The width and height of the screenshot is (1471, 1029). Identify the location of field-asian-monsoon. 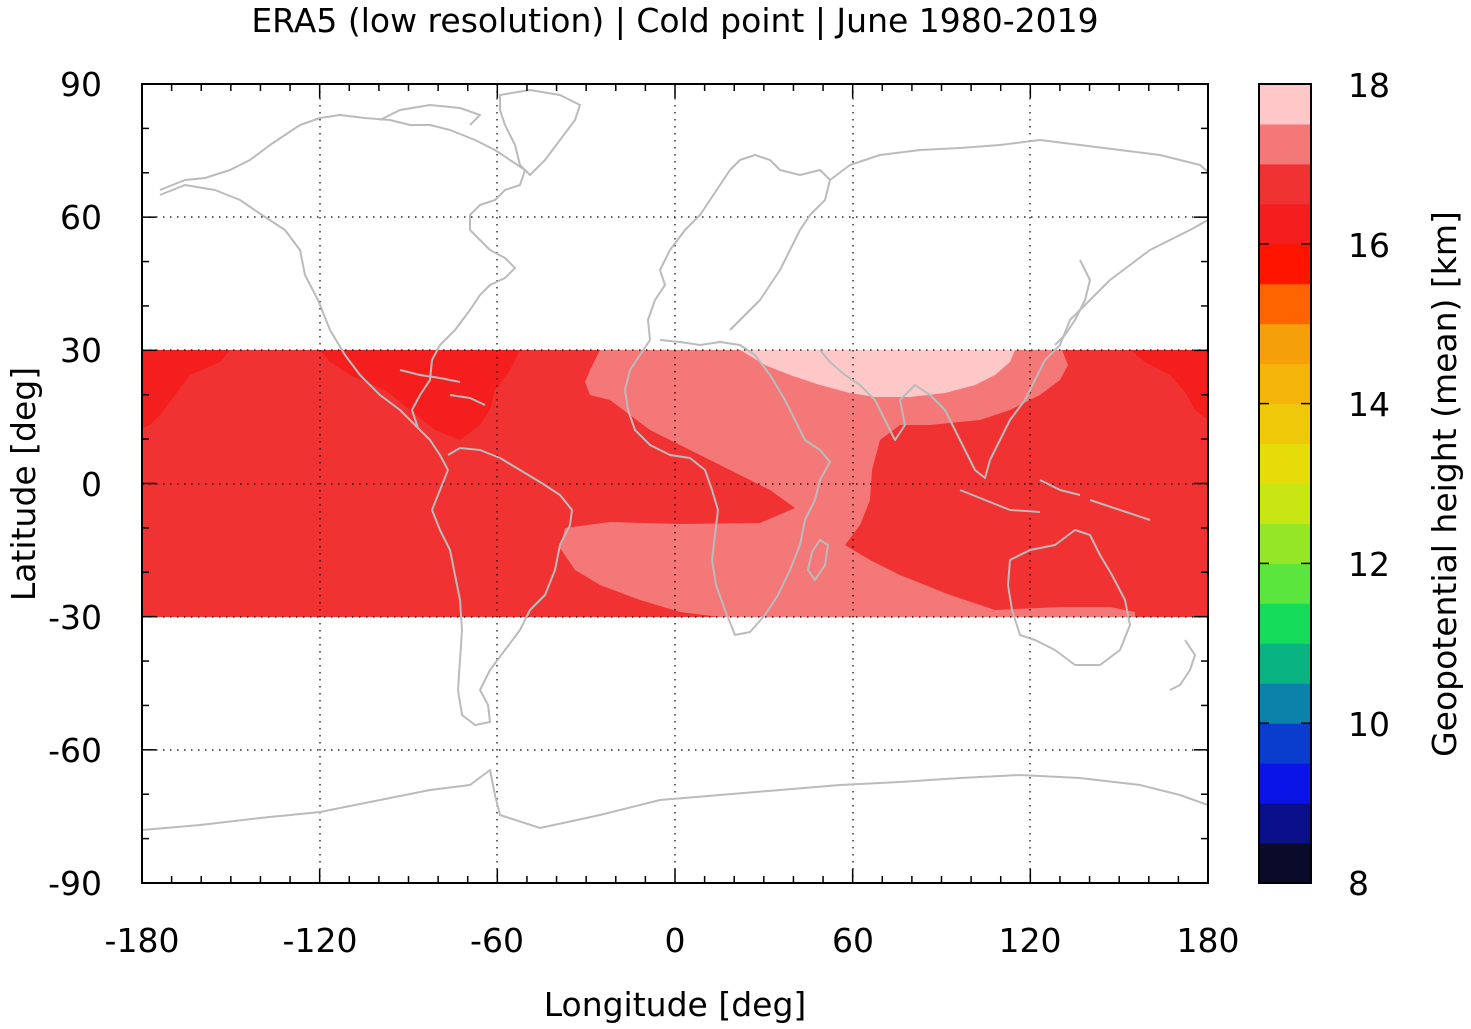
(877, 373).